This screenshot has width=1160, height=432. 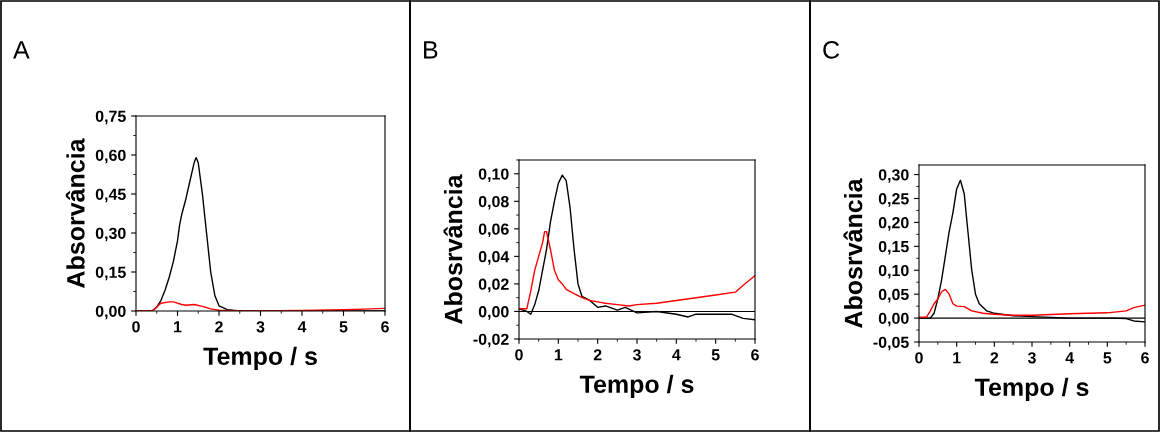 What do you see at coordinates (431, 50) in the screenshot?
I see `chart-title: B` at bounding box center [431, 50].